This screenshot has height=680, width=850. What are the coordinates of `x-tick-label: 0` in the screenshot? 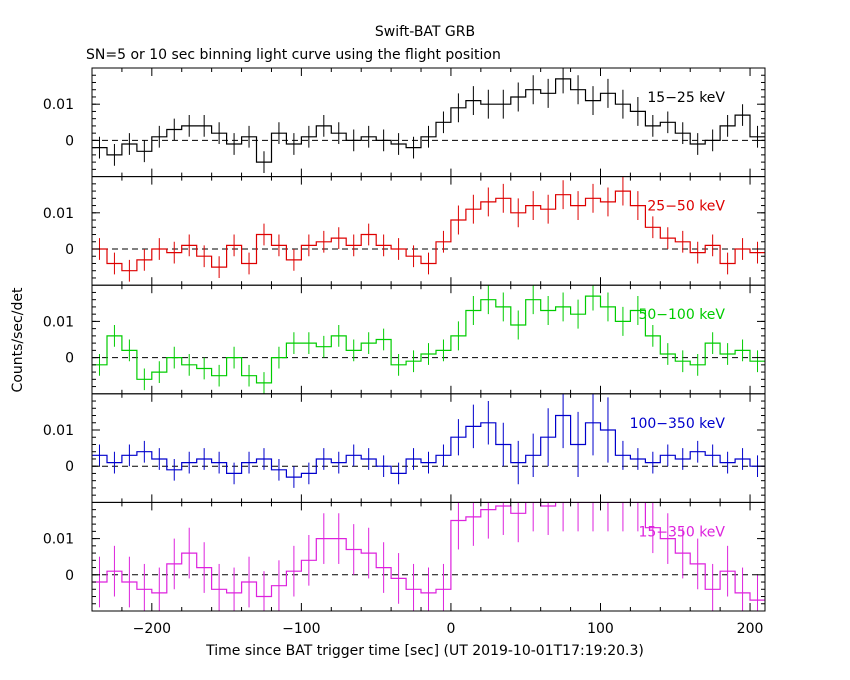 It's located at (450, 629).